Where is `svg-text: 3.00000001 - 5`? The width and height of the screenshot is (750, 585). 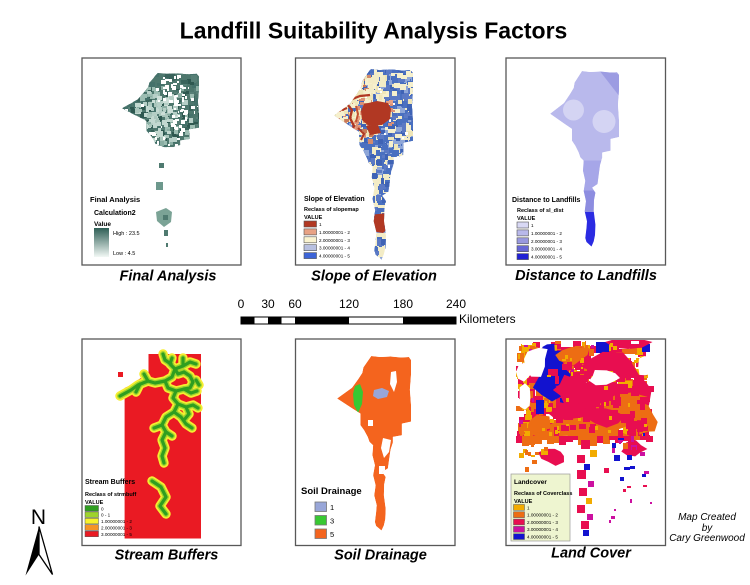 svg-text: 3.00000001 - 5 is located at coordinates (116, 534).